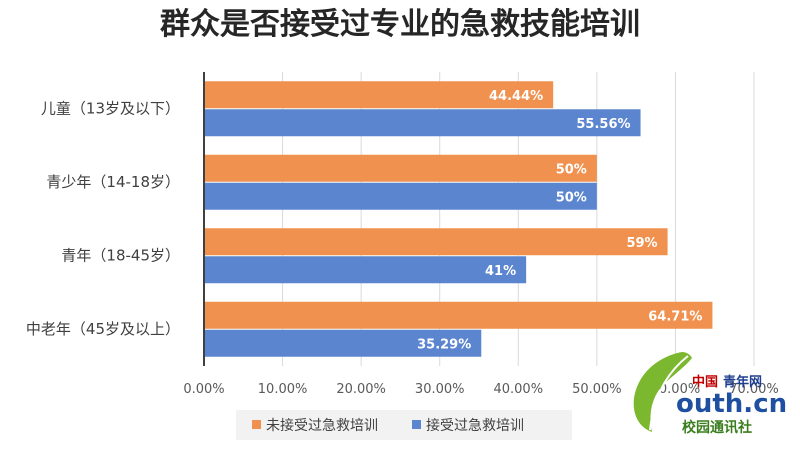 The image size is (800, 451). Describe the element at coordinates (705, 382) in the screenshot. I see `watermark-red-text: 中国` at that location.